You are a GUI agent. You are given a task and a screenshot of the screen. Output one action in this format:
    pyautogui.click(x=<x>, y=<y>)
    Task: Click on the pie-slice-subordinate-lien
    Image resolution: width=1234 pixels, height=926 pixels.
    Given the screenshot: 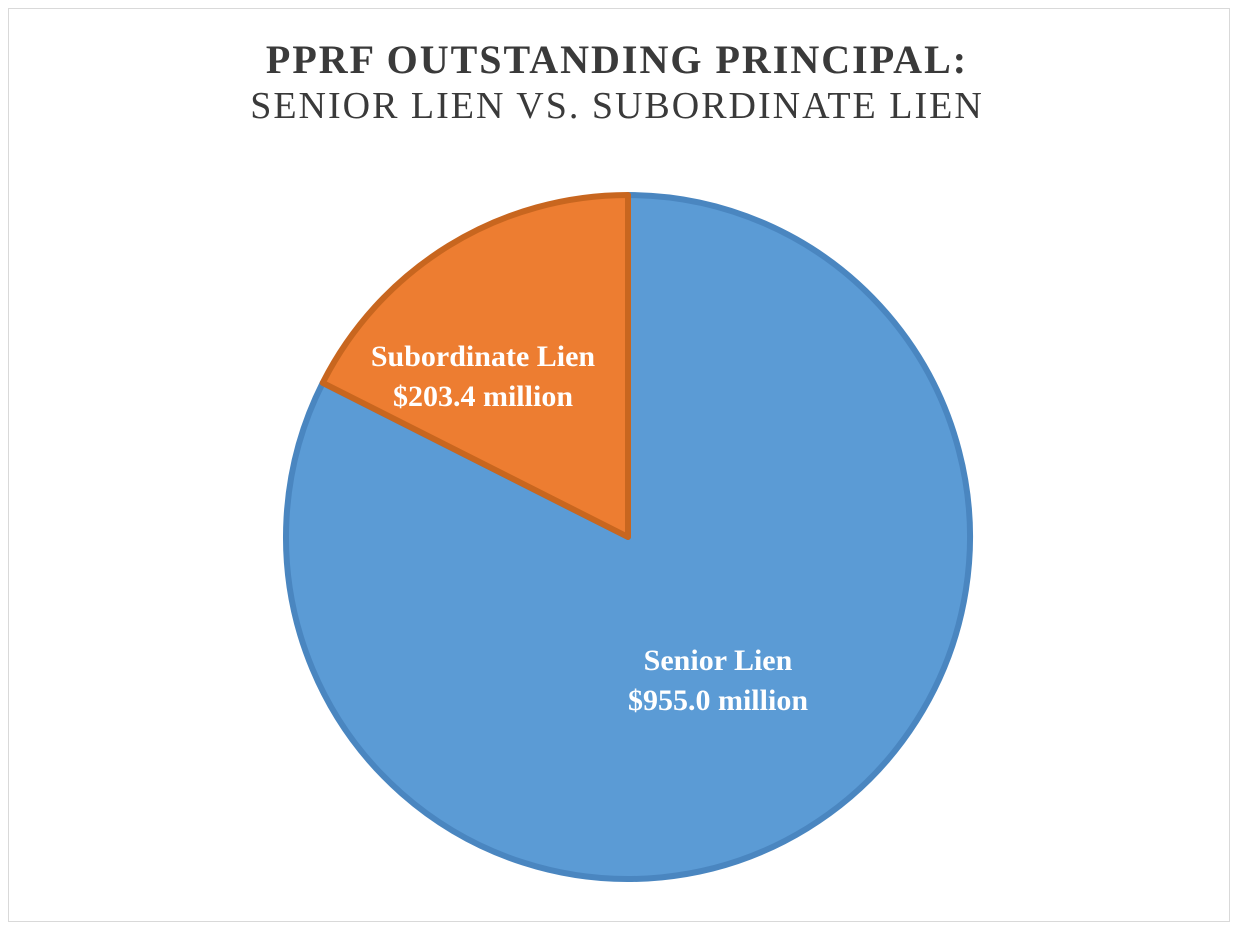 What is the action you would take?
    pyautogui.click(x=475, y=366)
    